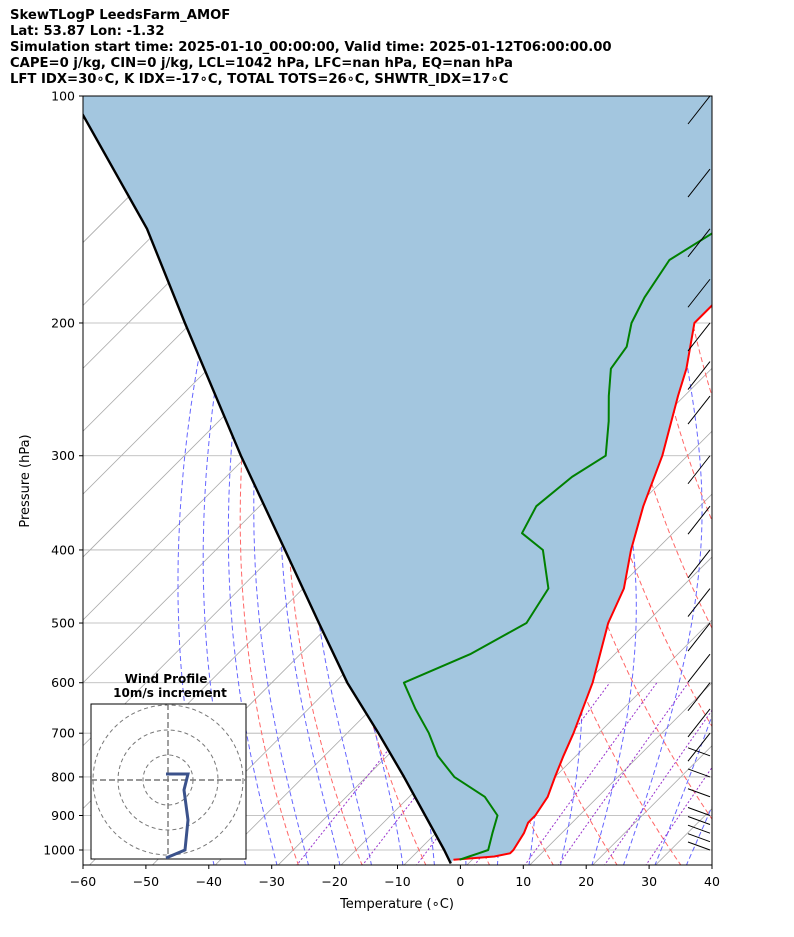 The width and height of the screenshot is (794, 937). What do you see at coordinates (396, 904) in the screenshot?
I see `x-axis-label: Temperature (∘C)` at bounding box center [396, 904].